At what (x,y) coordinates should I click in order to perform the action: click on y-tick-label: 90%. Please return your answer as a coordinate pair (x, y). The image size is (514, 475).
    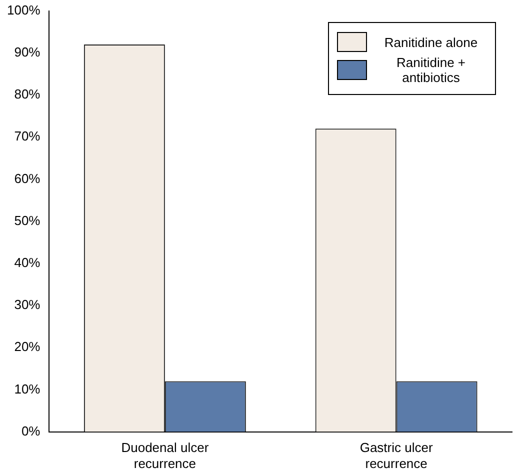
    Looking at the image, I should click on (27, 52).